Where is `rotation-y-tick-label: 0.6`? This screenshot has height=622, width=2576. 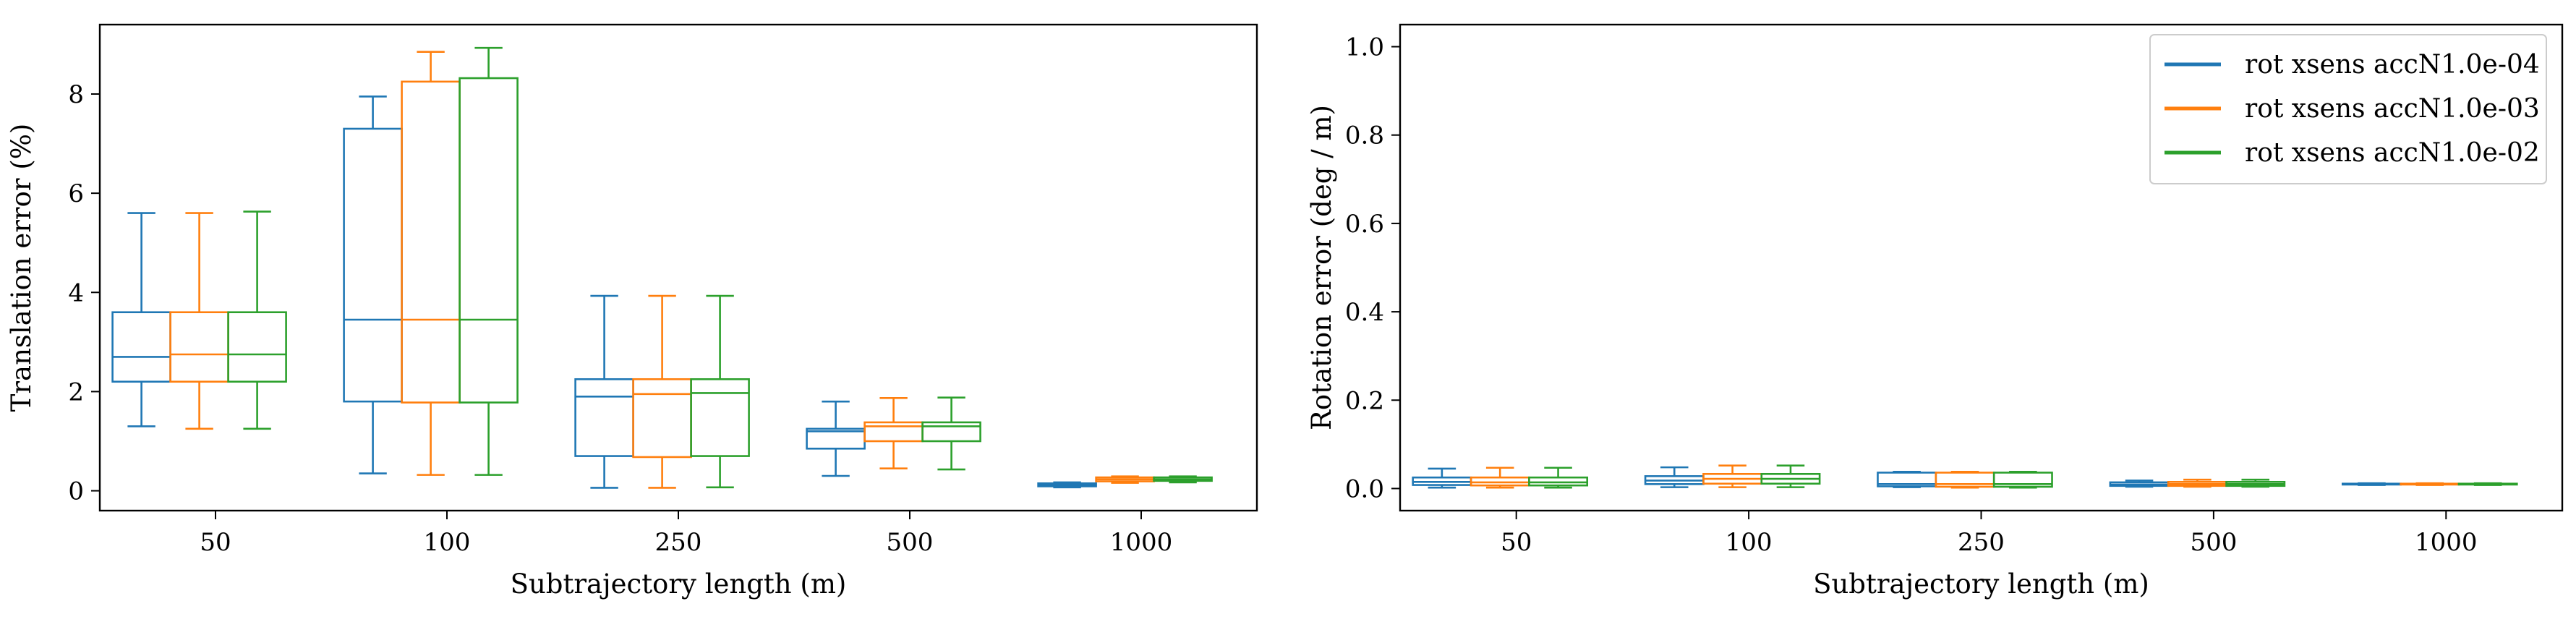 rotation-y-tick-label: 0.6 is located at coordinates (1364, 224).